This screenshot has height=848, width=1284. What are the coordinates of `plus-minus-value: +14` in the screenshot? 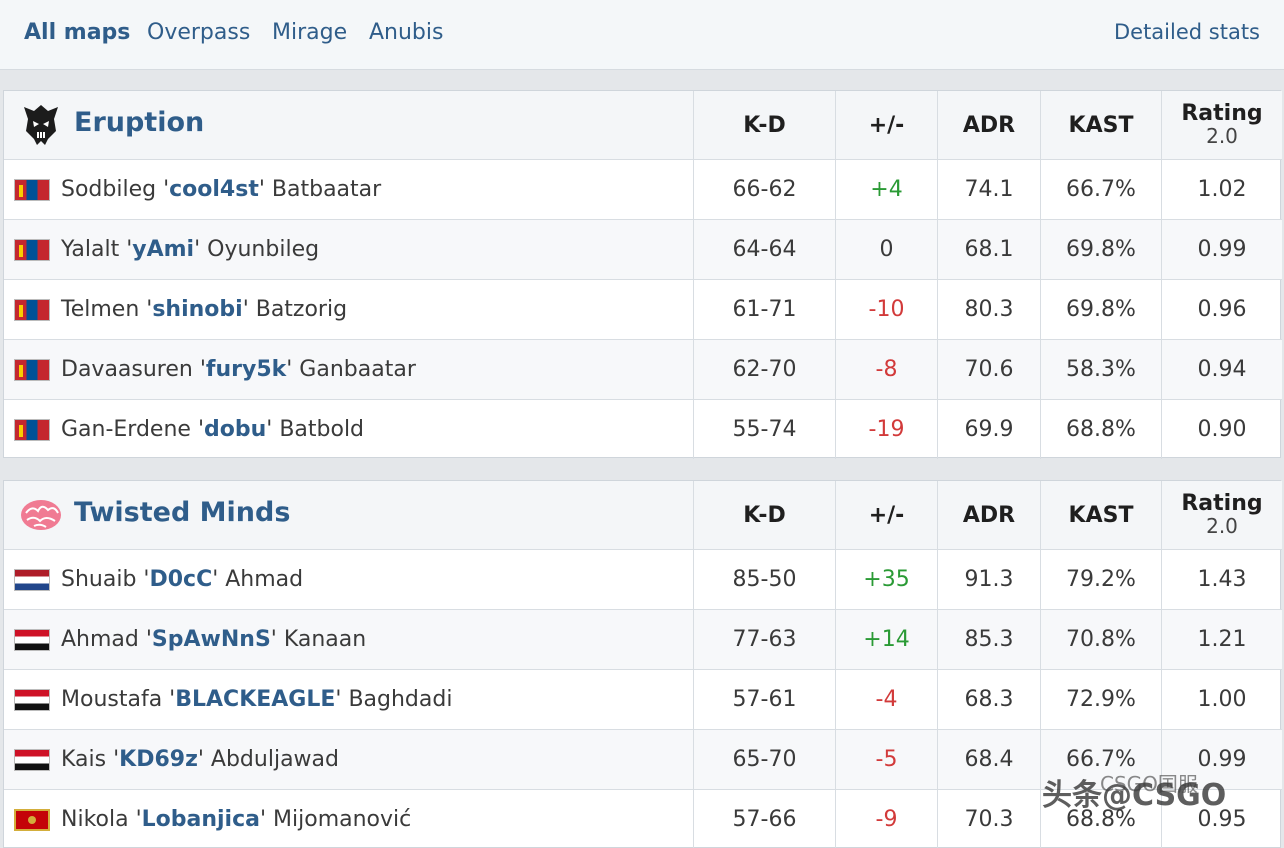 It's located at (886, 639).